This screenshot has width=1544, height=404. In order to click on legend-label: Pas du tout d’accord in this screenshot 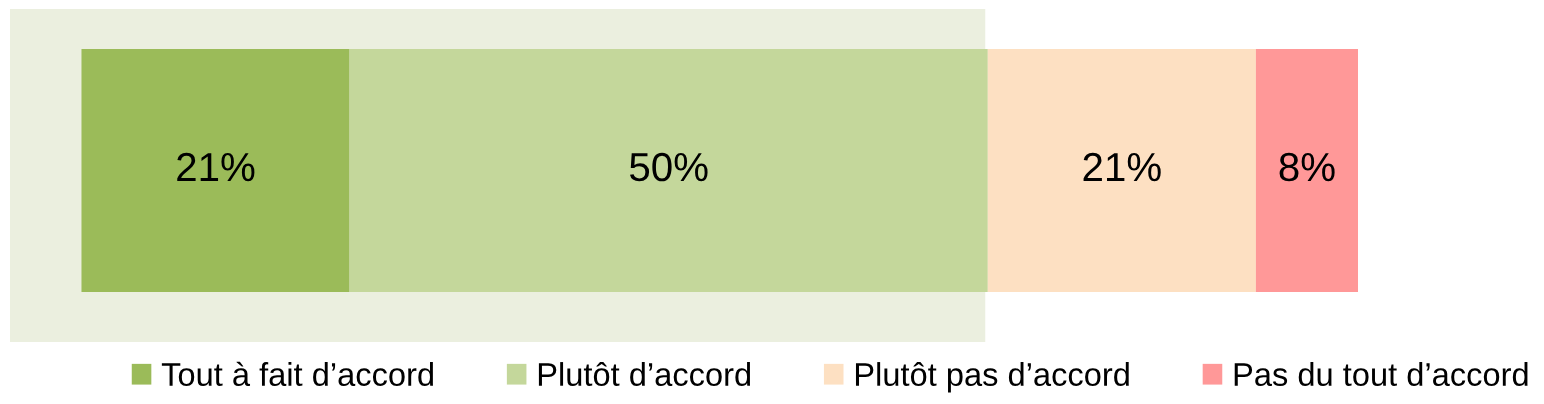, I will do `click(1381, 374)`.